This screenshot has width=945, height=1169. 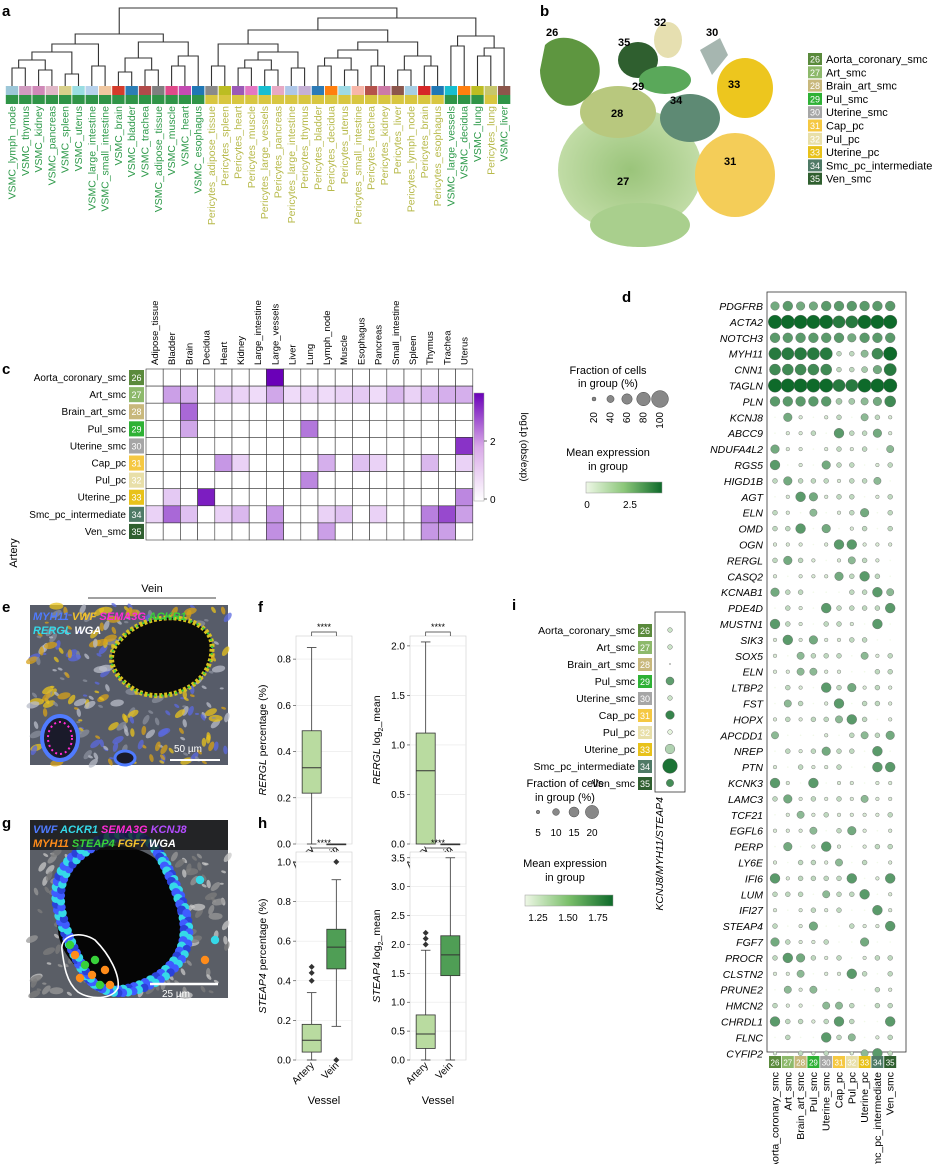 I want to click on y-tick-label: 2.5, so click(x=398, y=916).